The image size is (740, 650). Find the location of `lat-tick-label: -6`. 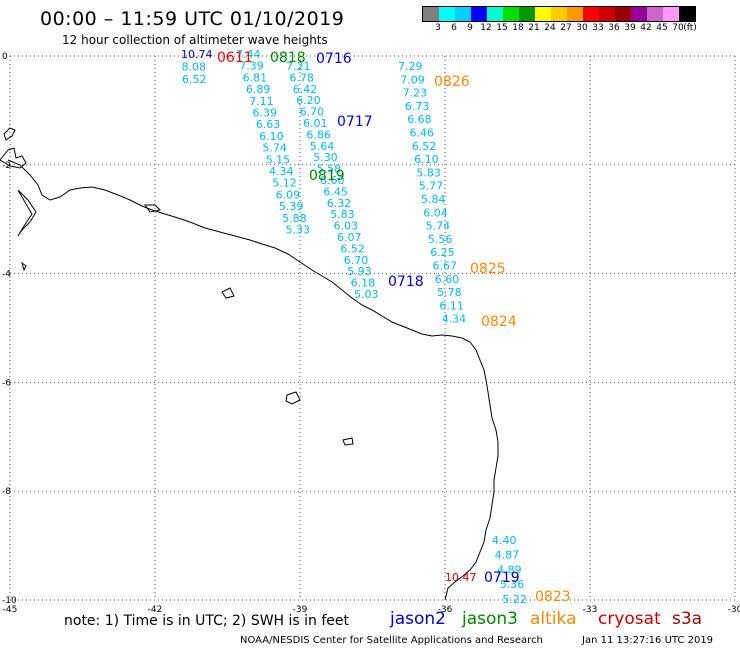

lat-tick-label: -6 is located at coordinates (6, 383).